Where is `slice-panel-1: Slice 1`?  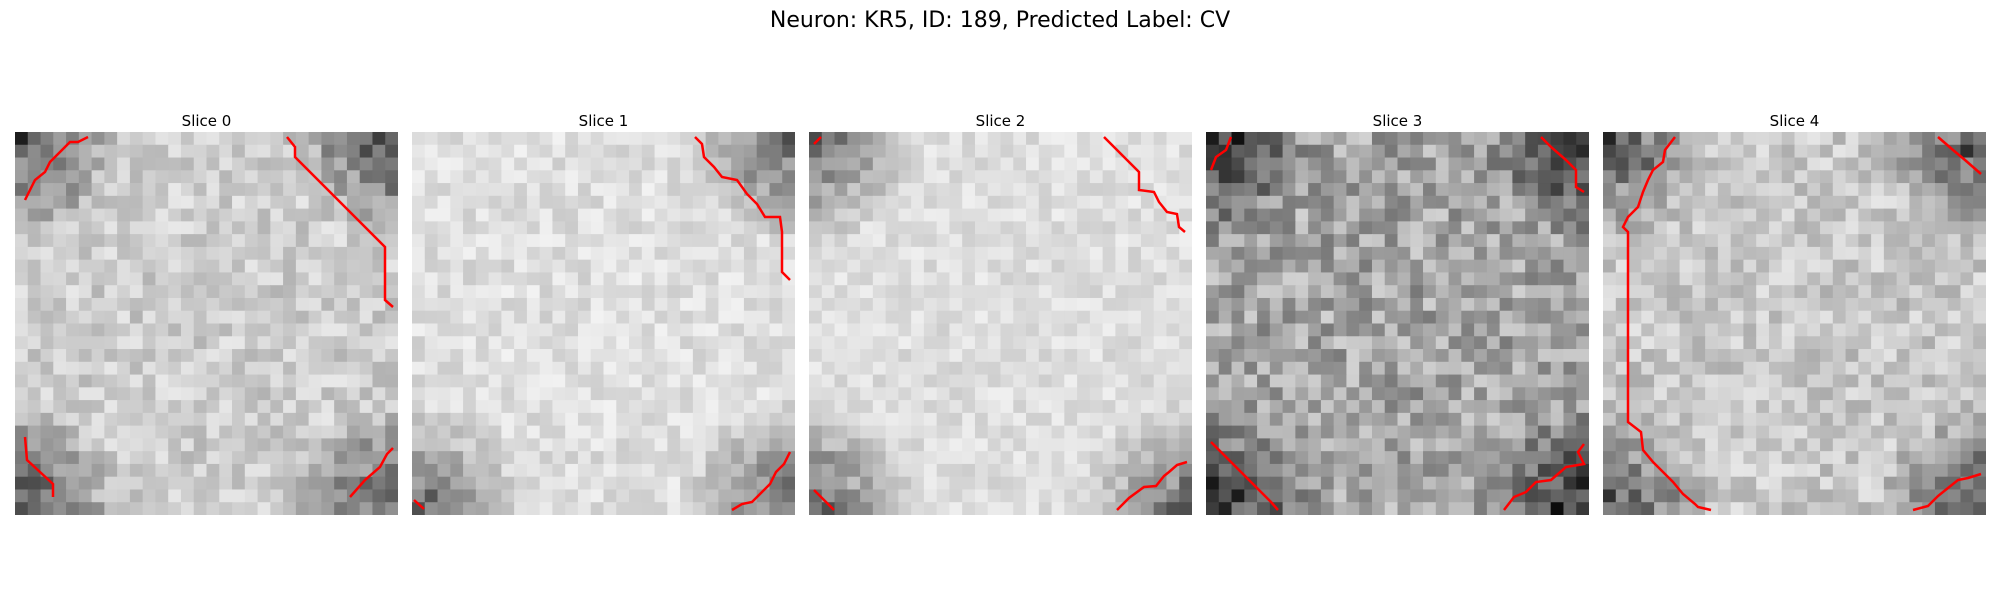 slice-panel-1: Slice 1 is located at coordinates (603, 312).